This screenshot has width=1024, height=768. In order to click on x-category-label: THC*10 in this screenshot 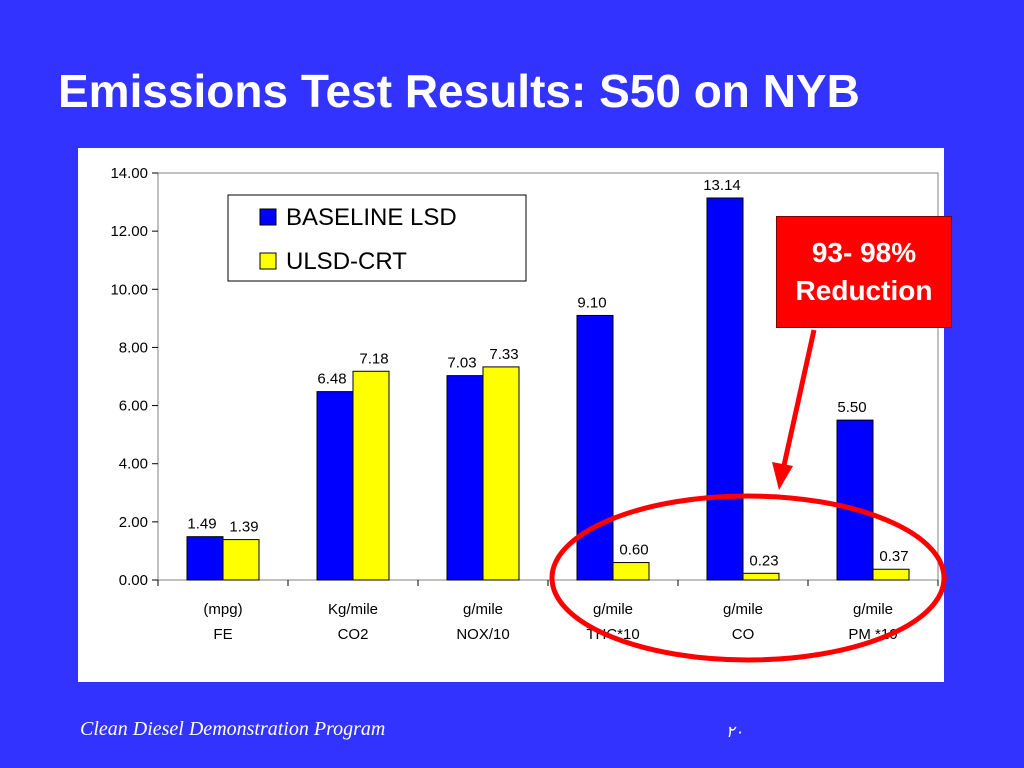, I will do `click(612, 634)`.